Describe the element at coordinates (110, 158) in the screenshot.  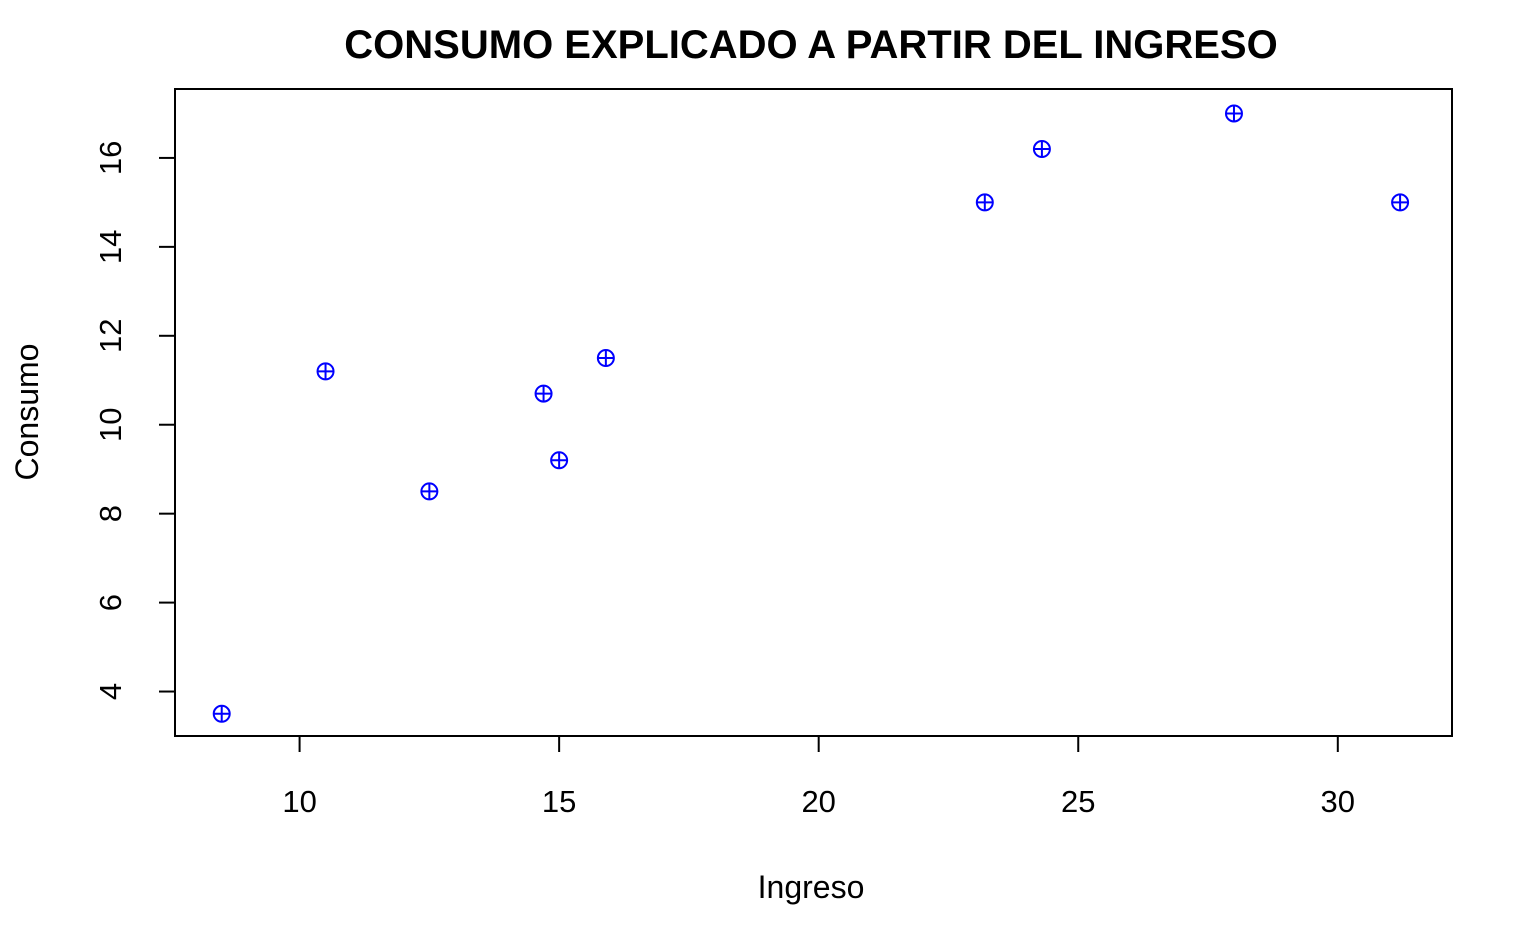
I see `y-tick-label: 16` at that location.